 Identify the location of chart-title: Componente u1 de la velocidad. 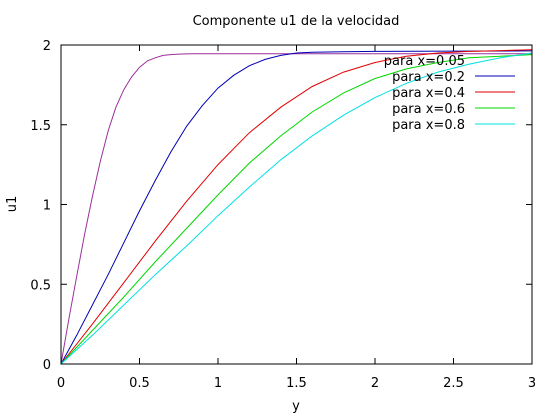
(296, 21).